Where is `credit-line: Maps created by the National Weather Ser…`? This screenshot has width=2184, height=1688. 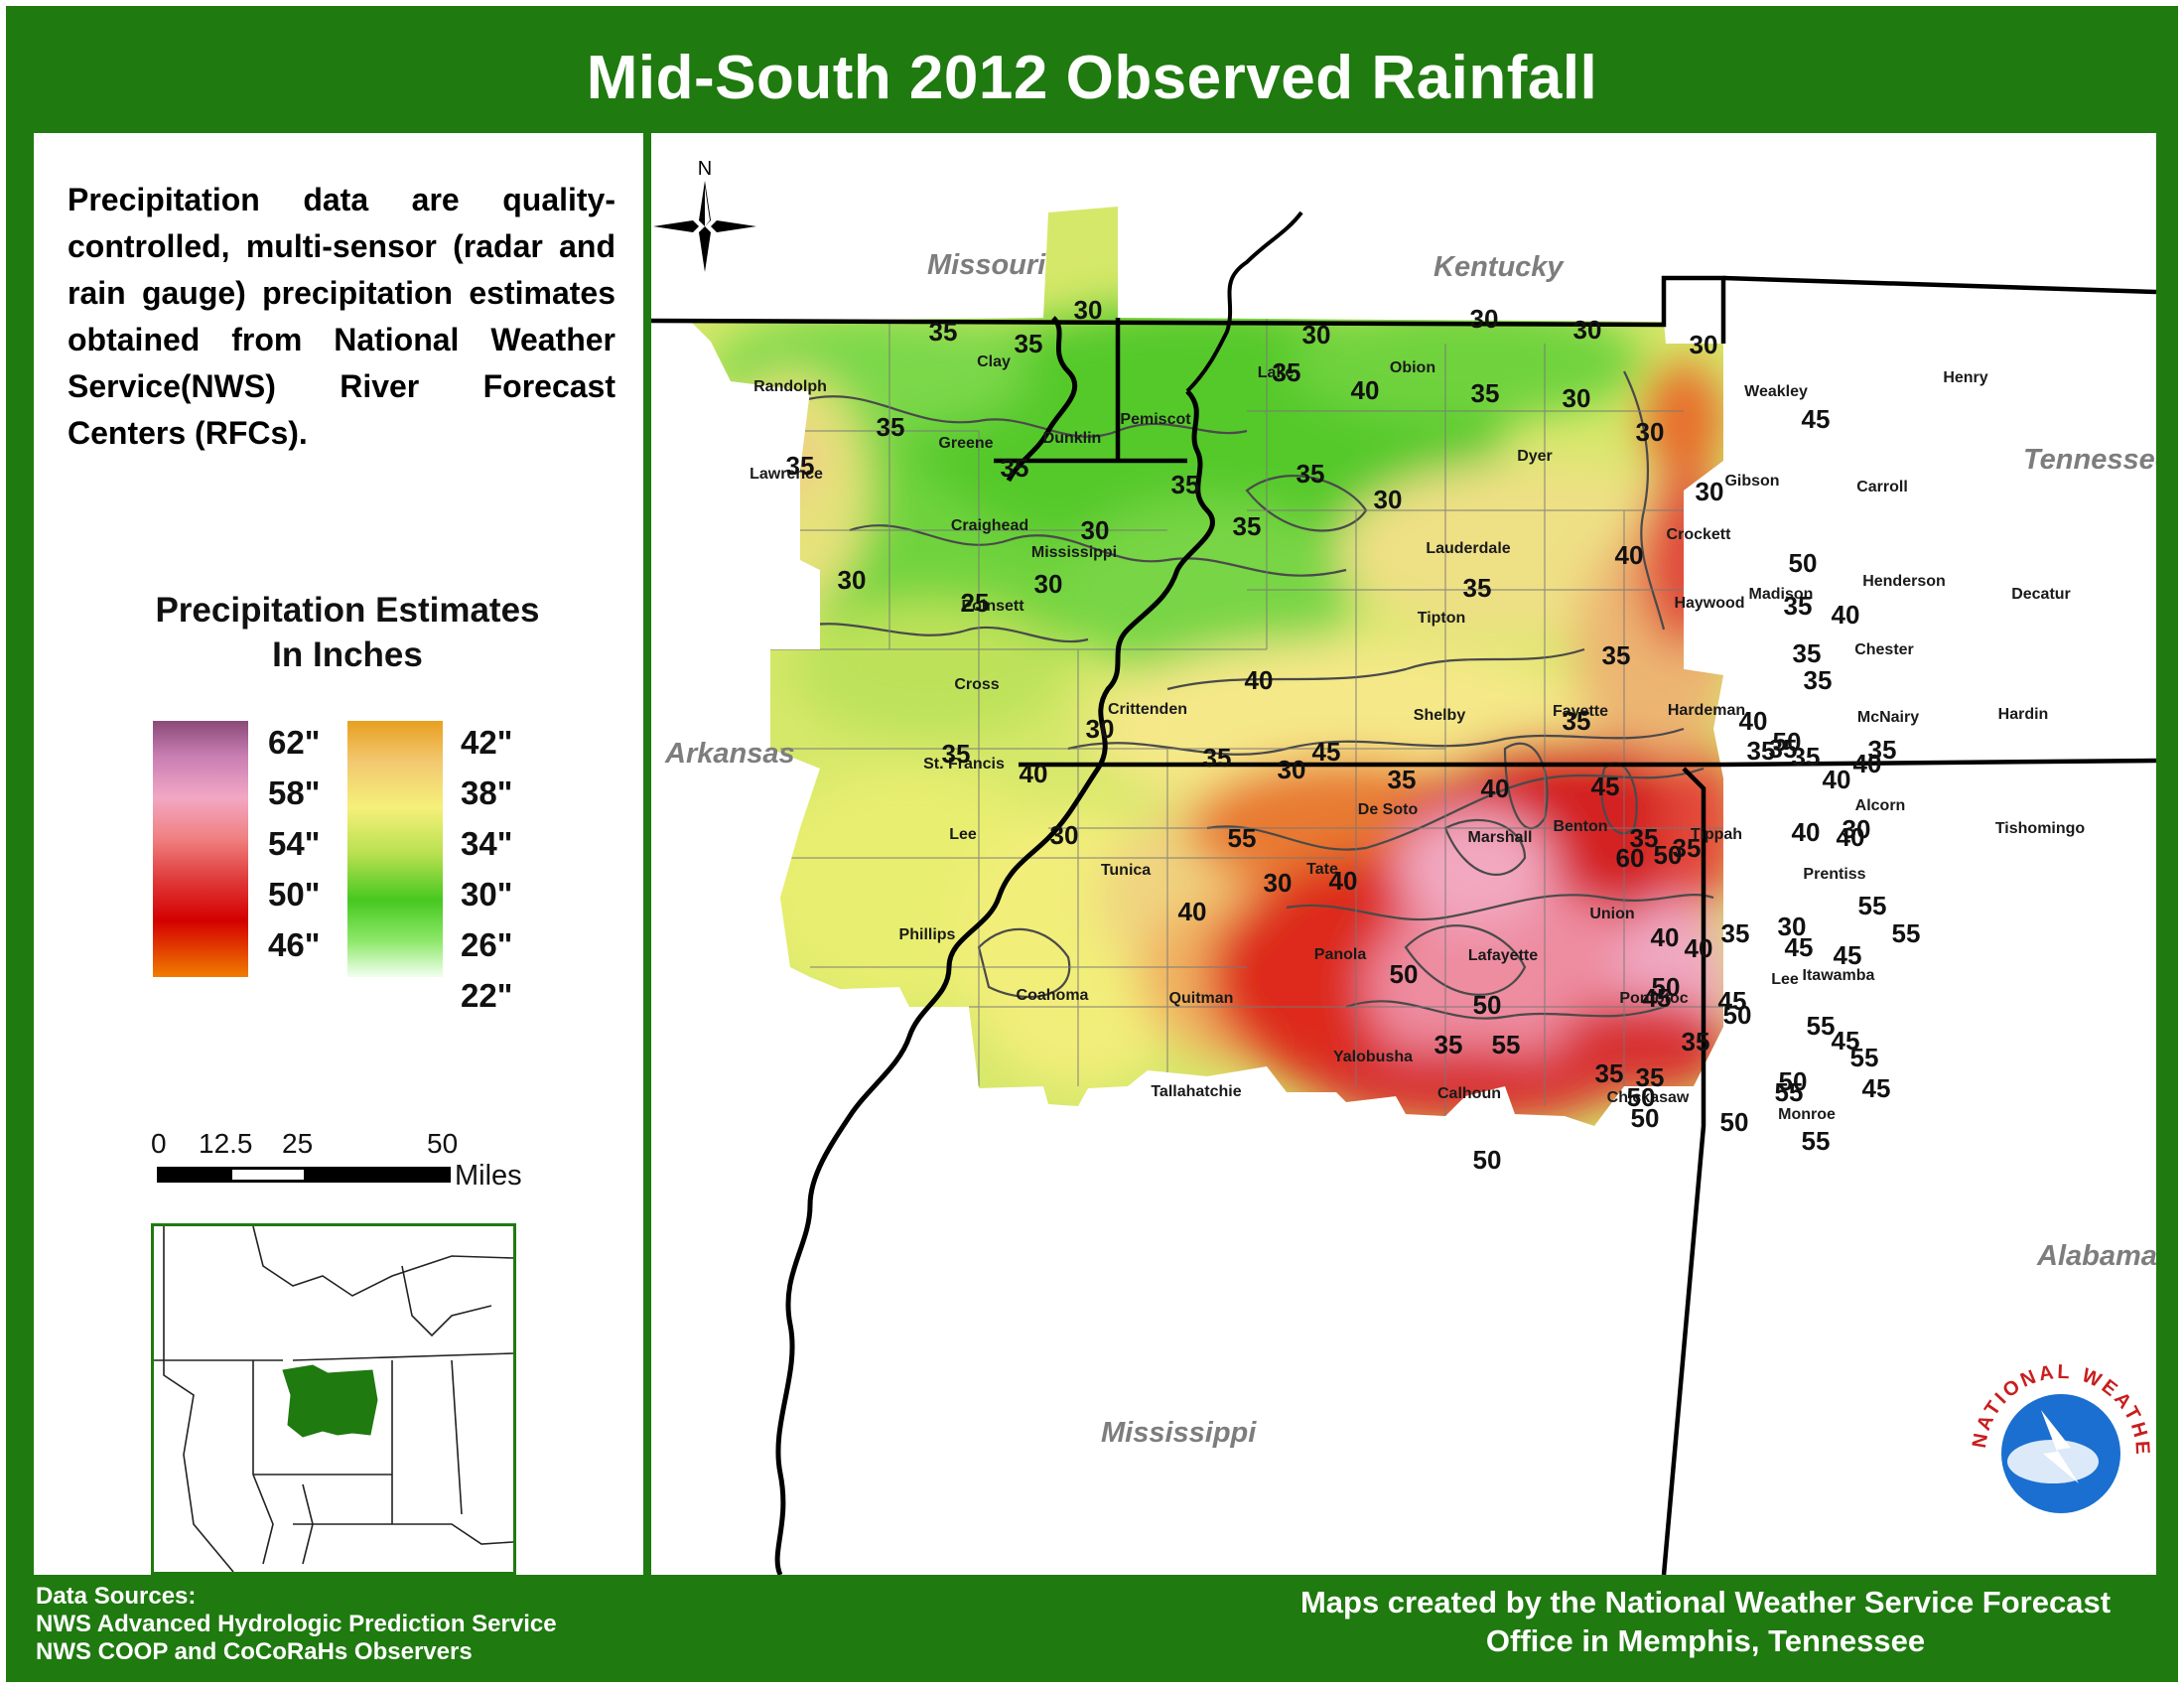 credit-line: Maps created by the National Weather Ser… is located at coordinates (1705, 1602).